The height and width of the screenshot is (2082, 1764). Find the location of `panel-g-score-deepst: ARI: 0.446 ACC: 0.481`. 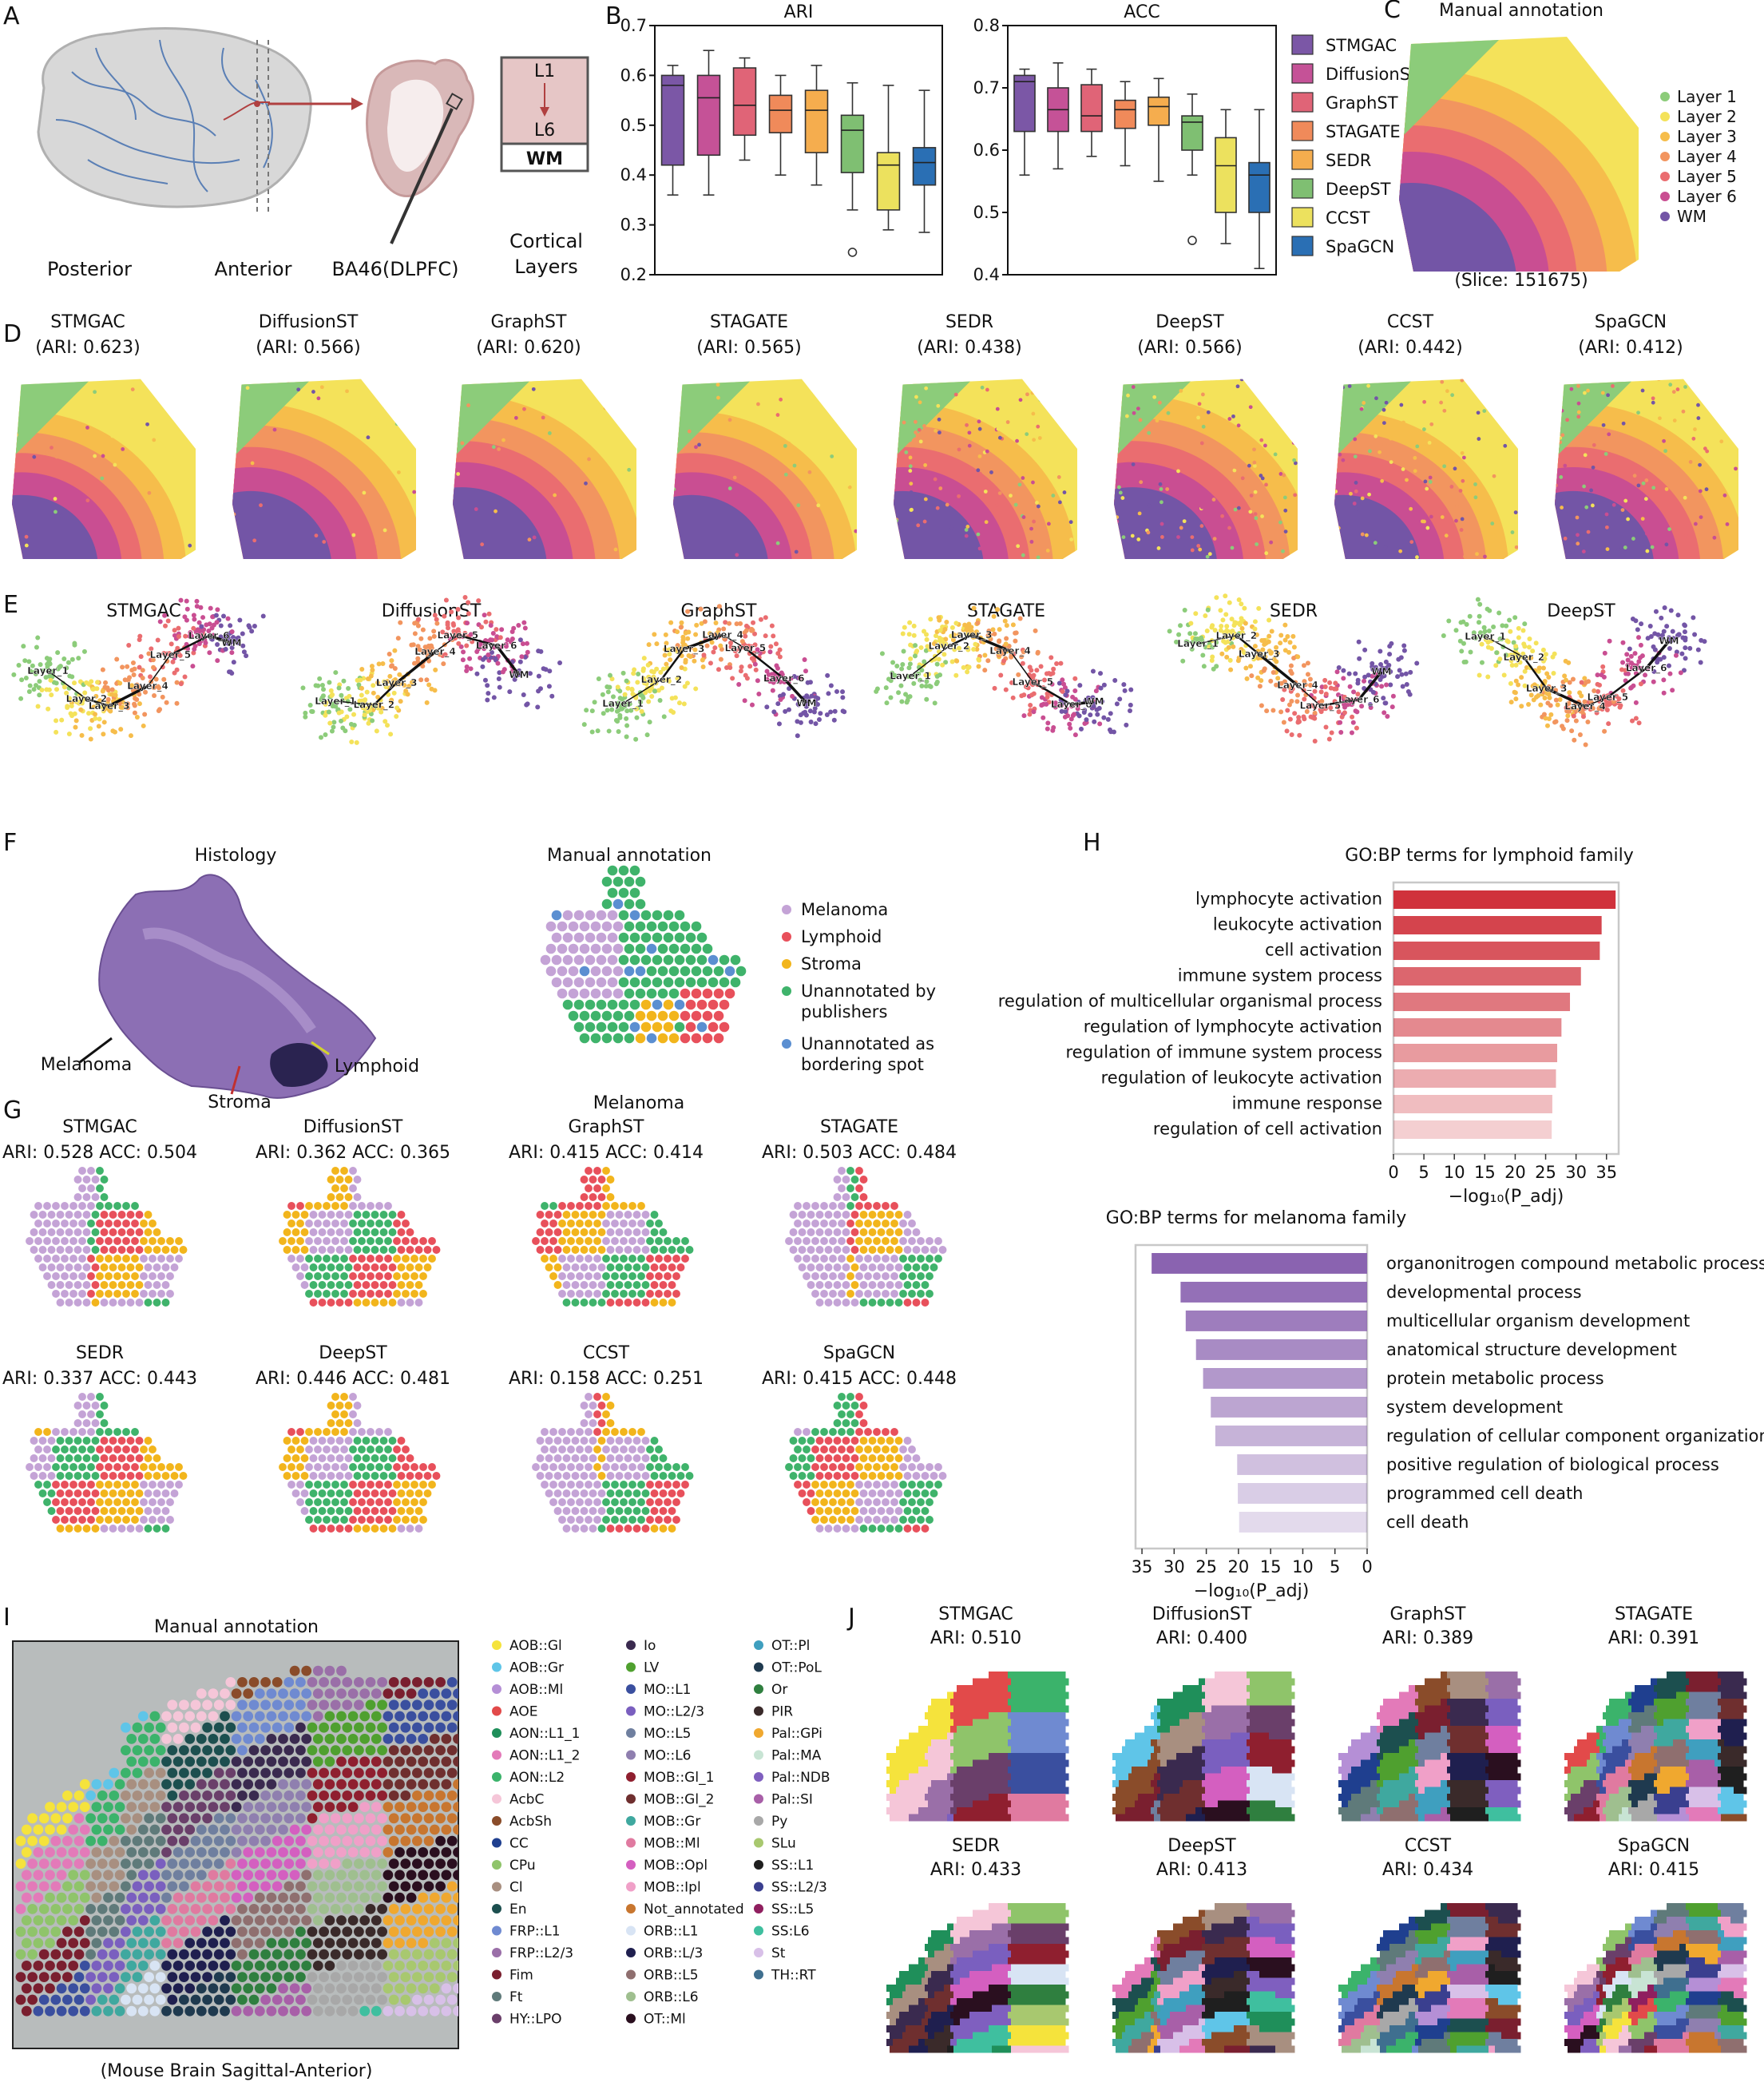

panel-g-score-deepst: ARI: 0.446 ACC: 0.481 is located at coordinates (353, 1379).